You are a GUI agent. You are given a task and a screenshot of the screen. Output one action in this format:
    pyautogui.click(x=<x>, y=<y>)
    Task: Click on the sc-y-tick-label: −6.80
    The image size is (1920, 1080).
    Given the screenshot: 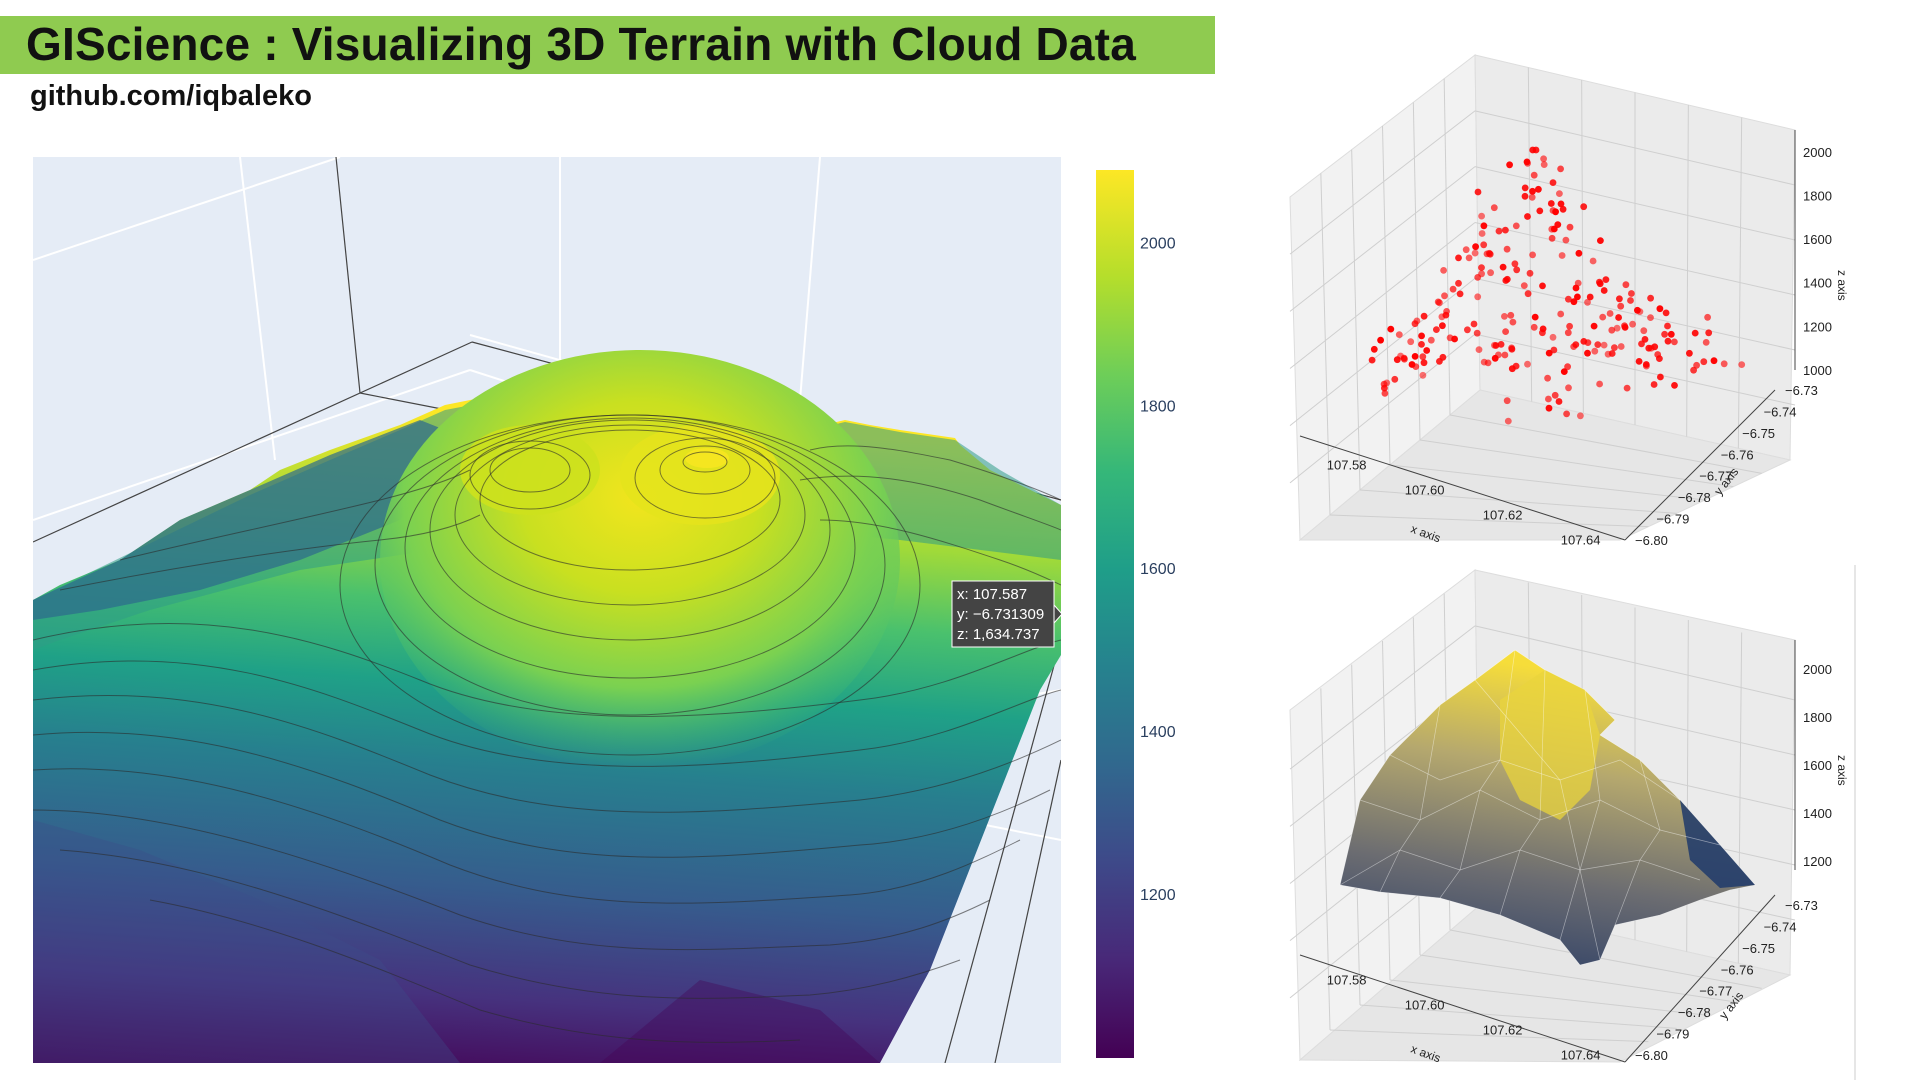 What is the action you would take?
    pyautogui.click(x=1651, y=540)
    